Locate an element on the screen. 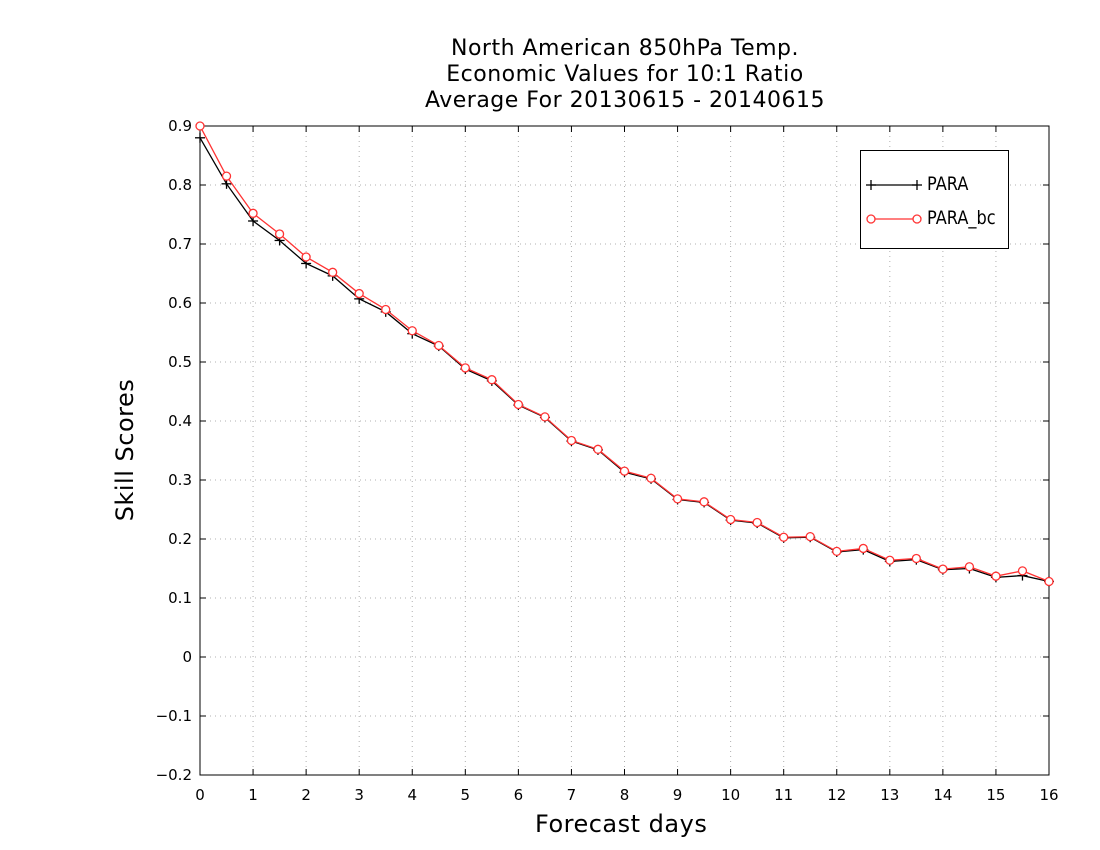  legend-label-para: PARA is located at coordinates (948, 184).